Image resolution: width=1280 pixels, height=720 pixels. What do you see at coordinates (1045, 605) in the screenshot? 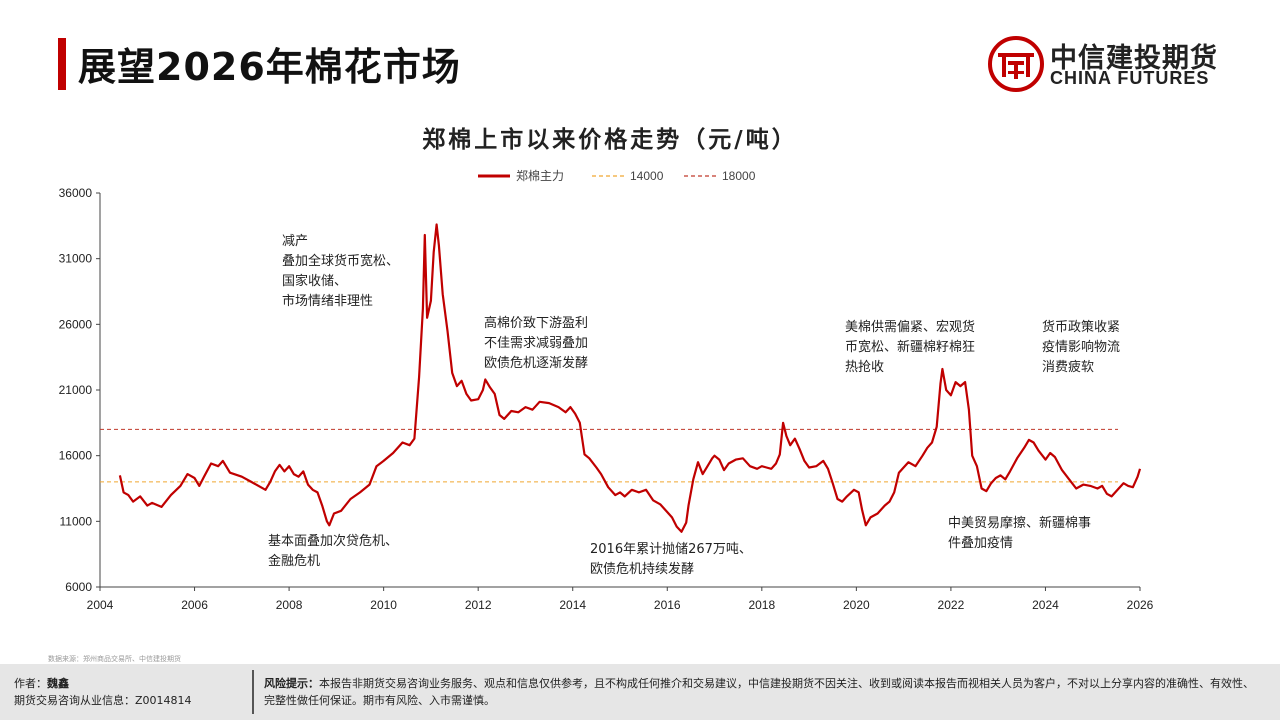
I see `x-tick-label: 2024` at bounding box center [1045, 605].